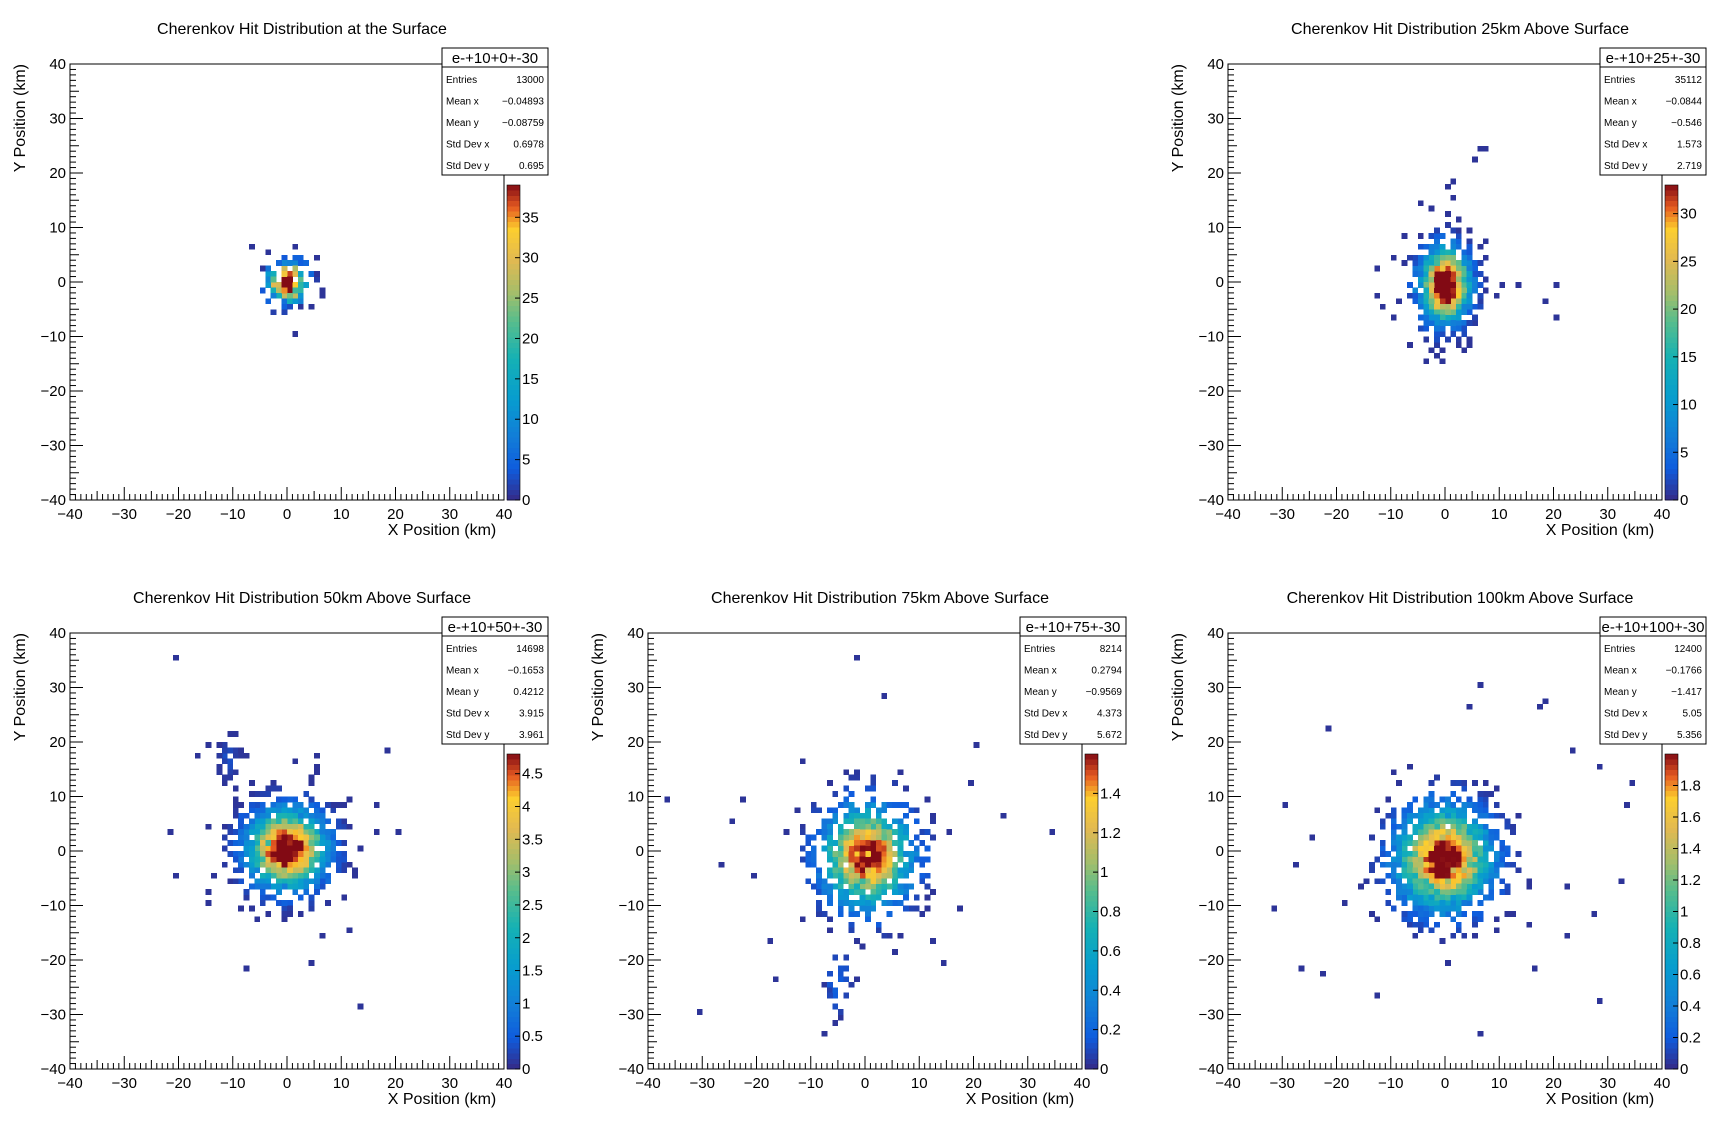 This screenshot has height=1124, width=1716. Describe the element at coordinates (287, 514) in the screenshot. I see `x-tick-label: 0` at that location.